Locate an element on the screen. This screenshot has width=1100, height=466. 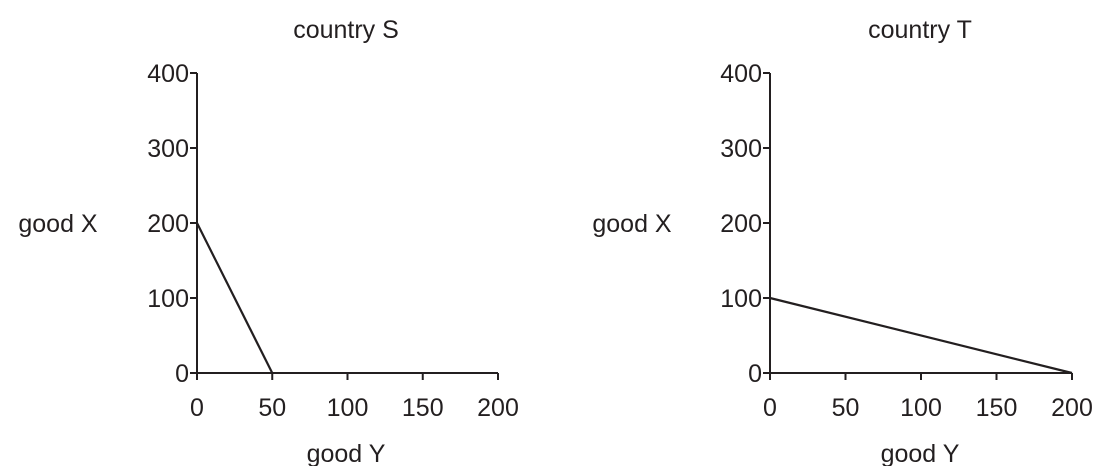
chart-title: country S is located at coordinates (346, 30).